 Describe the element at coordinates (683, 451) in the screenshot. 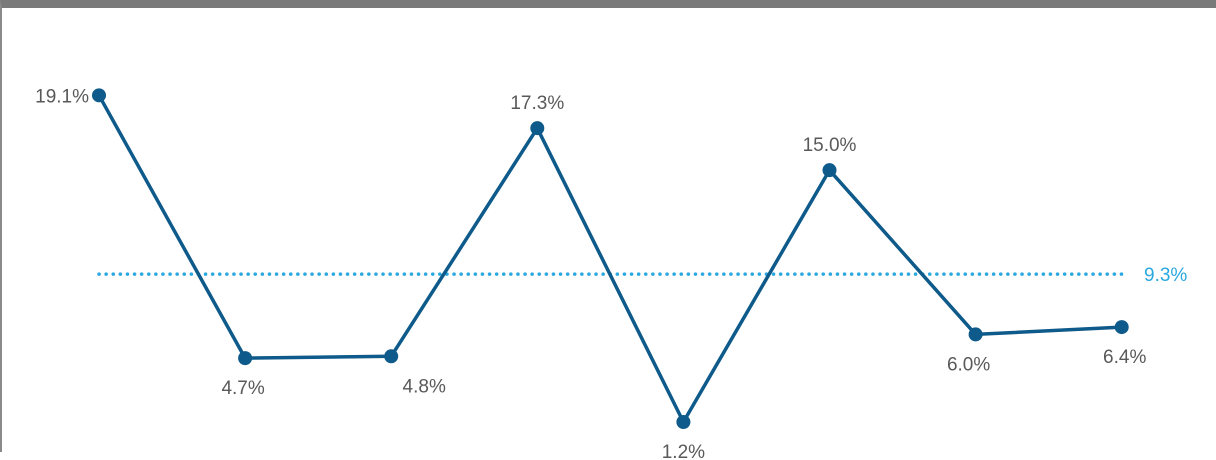

I see `data-label-4: 1.2%` at that location.